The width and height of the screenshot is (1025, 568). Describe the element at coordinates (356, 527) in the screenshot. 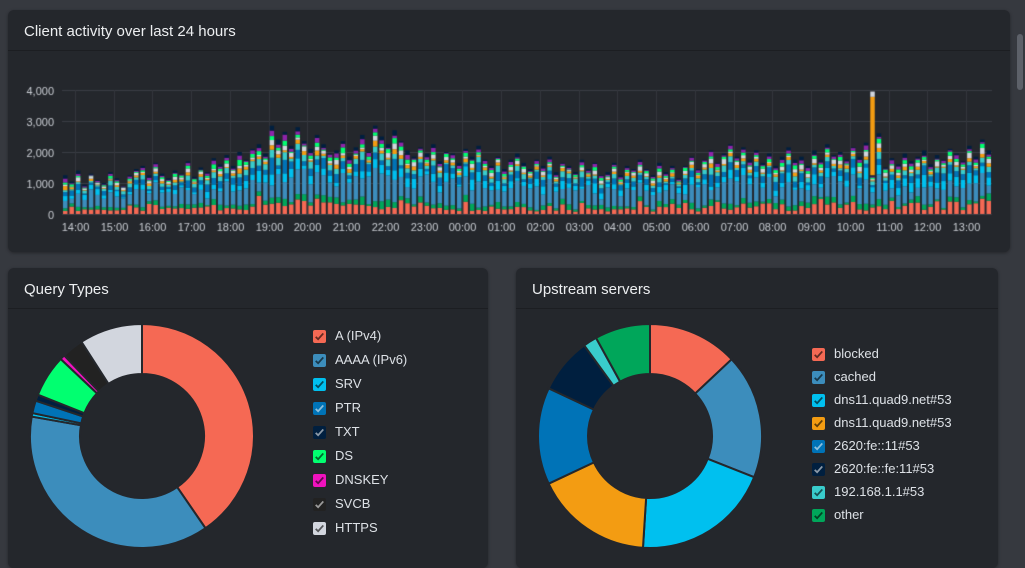

I see `legend-label: HTTPS` at that location.